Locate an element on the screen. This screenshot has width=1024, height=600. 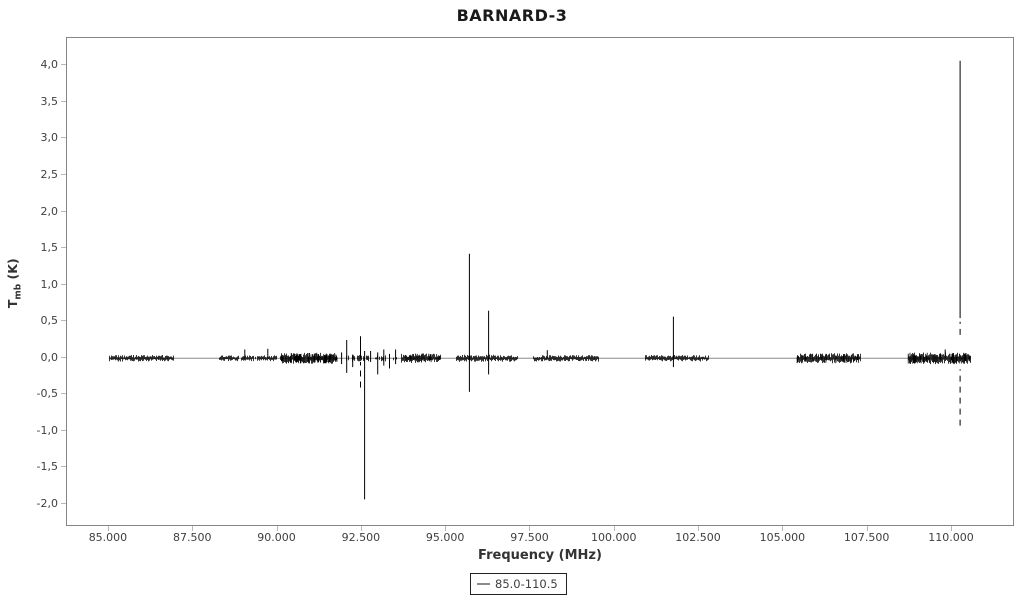
chart-title: BARNARD-3 is located at coordinates (512, 15).